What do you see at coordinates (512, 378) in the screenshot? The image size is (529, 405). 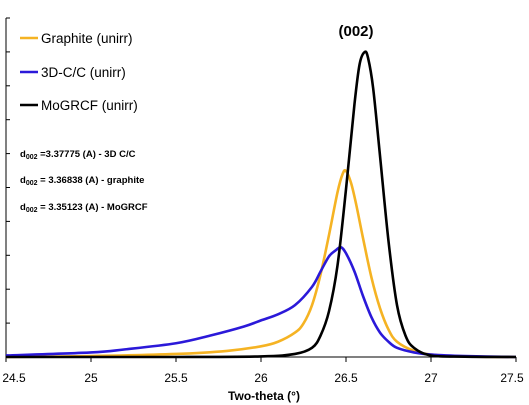 I see `x-tick-label: 27.5` at bounding box center [512, 378].